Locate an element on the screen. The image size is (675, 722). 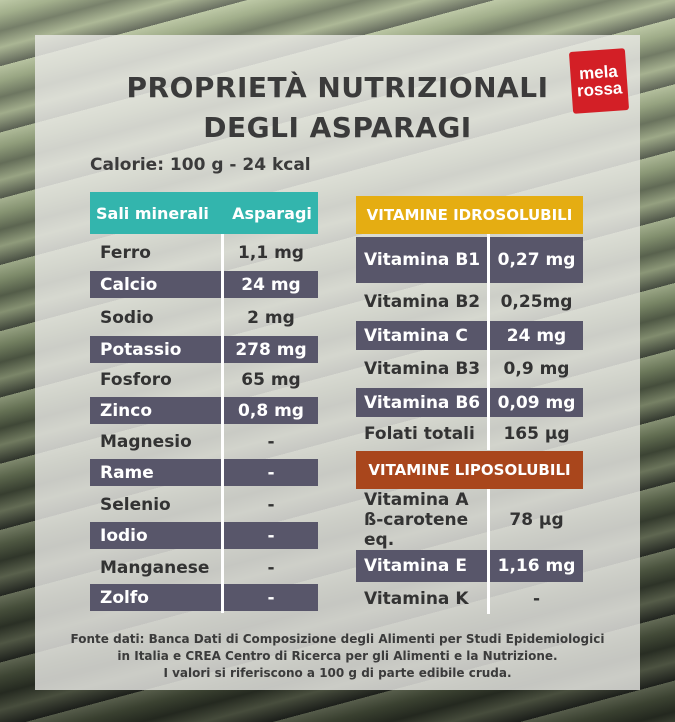
mineral-name: Fosforo is located at coordinates (136, 379).